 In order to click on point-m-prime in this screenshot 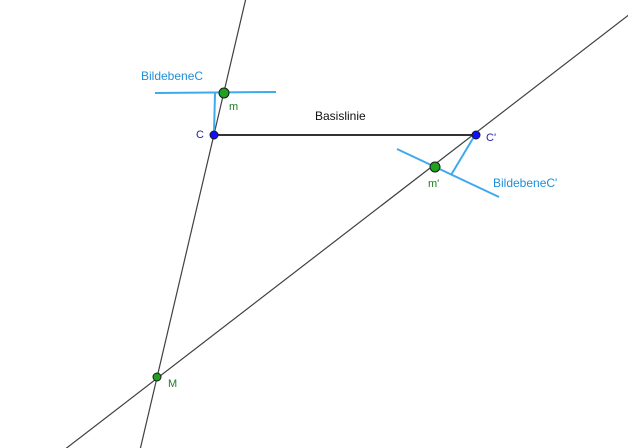, I will do `click(435, 167)`.